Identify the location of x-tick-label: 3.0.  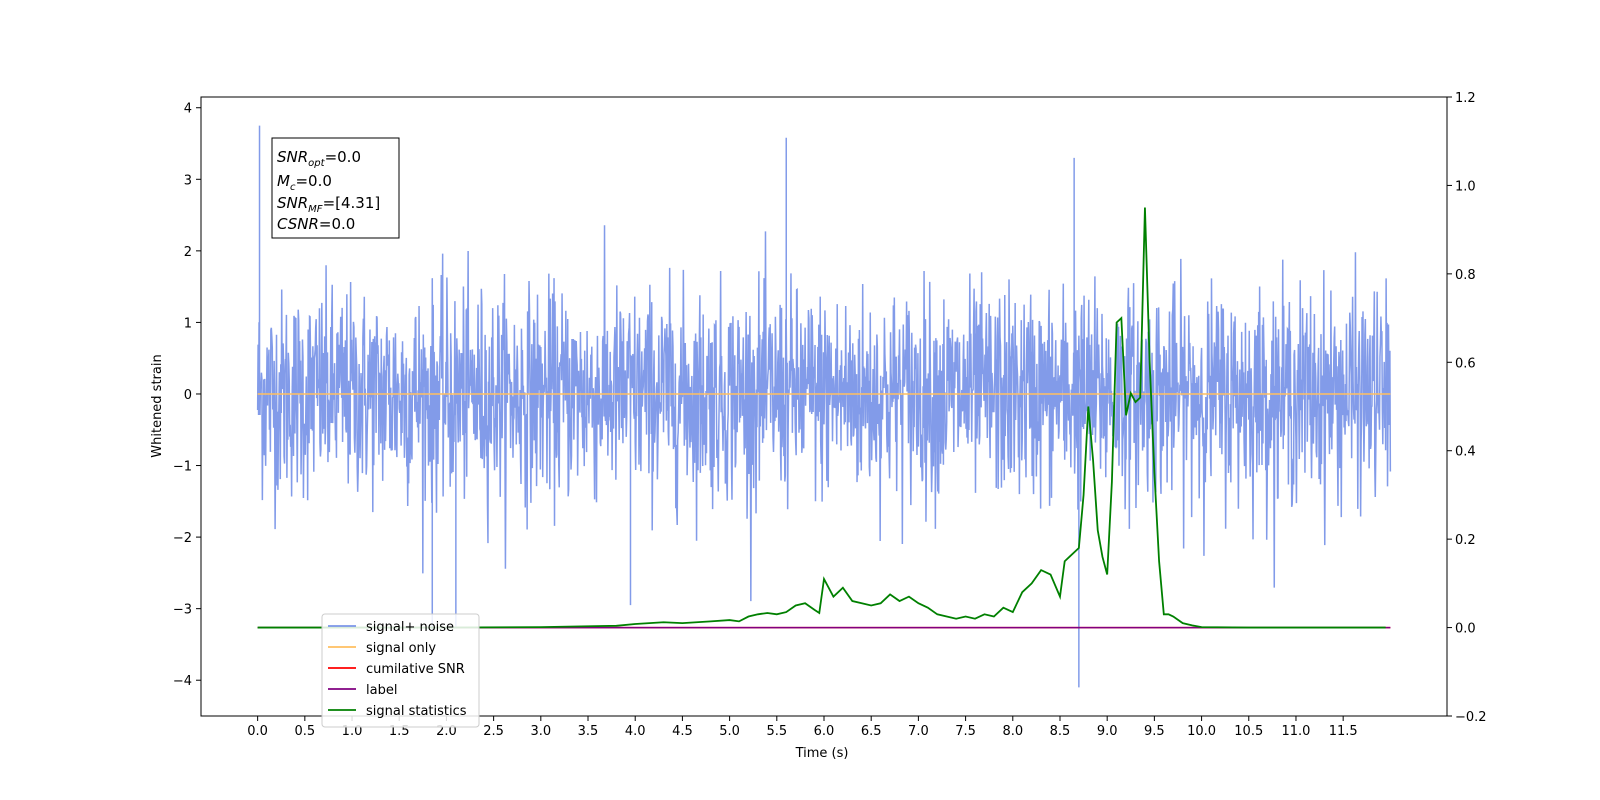
(540, 731).